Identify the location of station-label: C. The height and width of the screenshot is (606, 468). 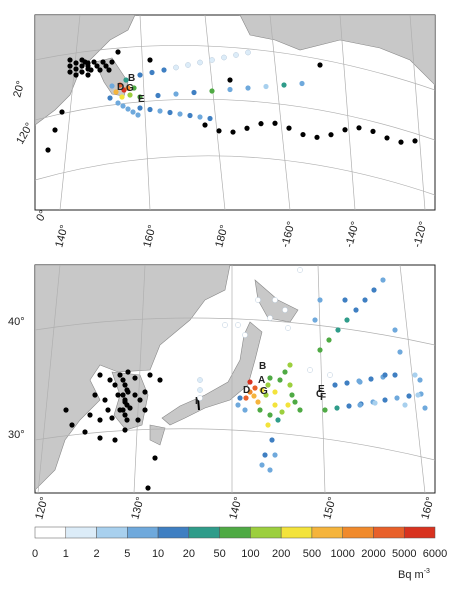
(319, 394).